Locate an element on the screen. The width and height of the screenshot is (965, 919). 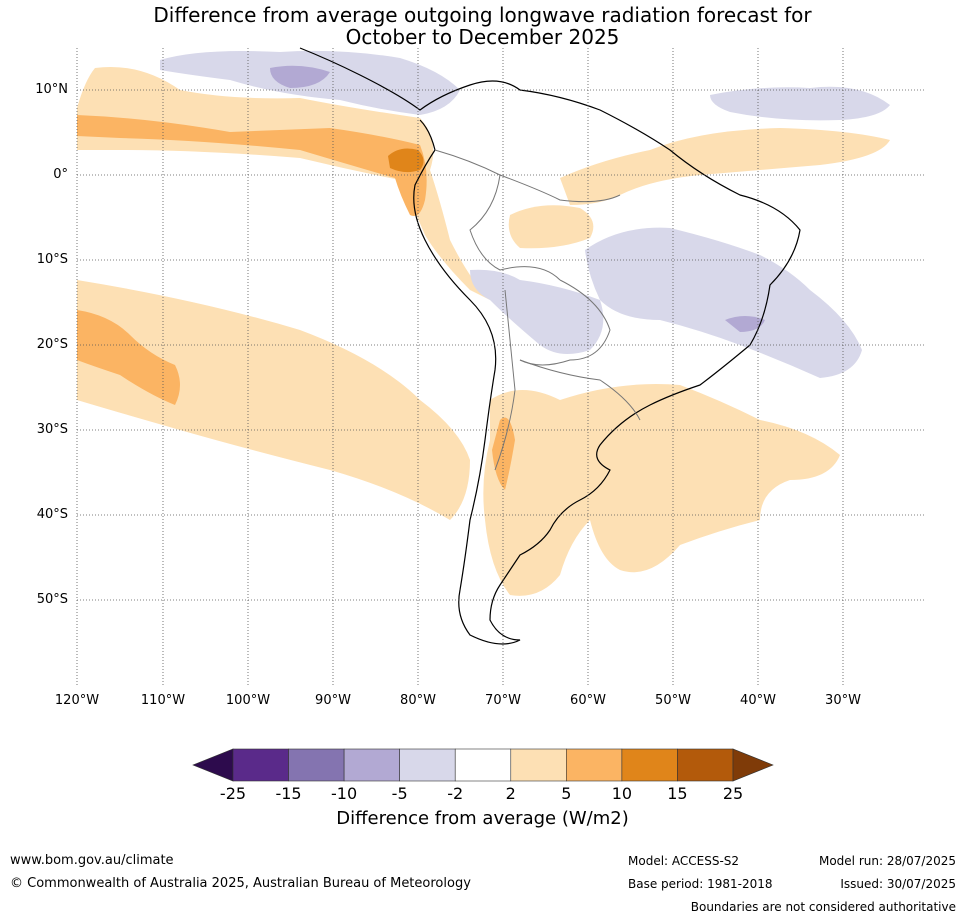
anomaly-fill-pos-medium-east-pacific is located at coordinates (252, 165).